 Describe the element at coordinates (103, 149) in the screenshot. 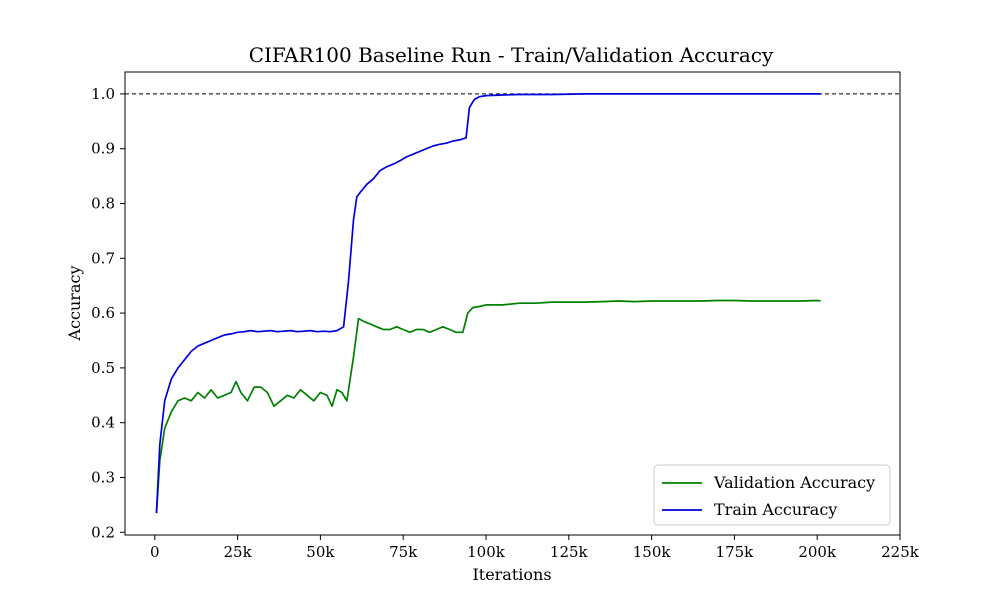

I see `y-tick-label: 0.9` at that location.